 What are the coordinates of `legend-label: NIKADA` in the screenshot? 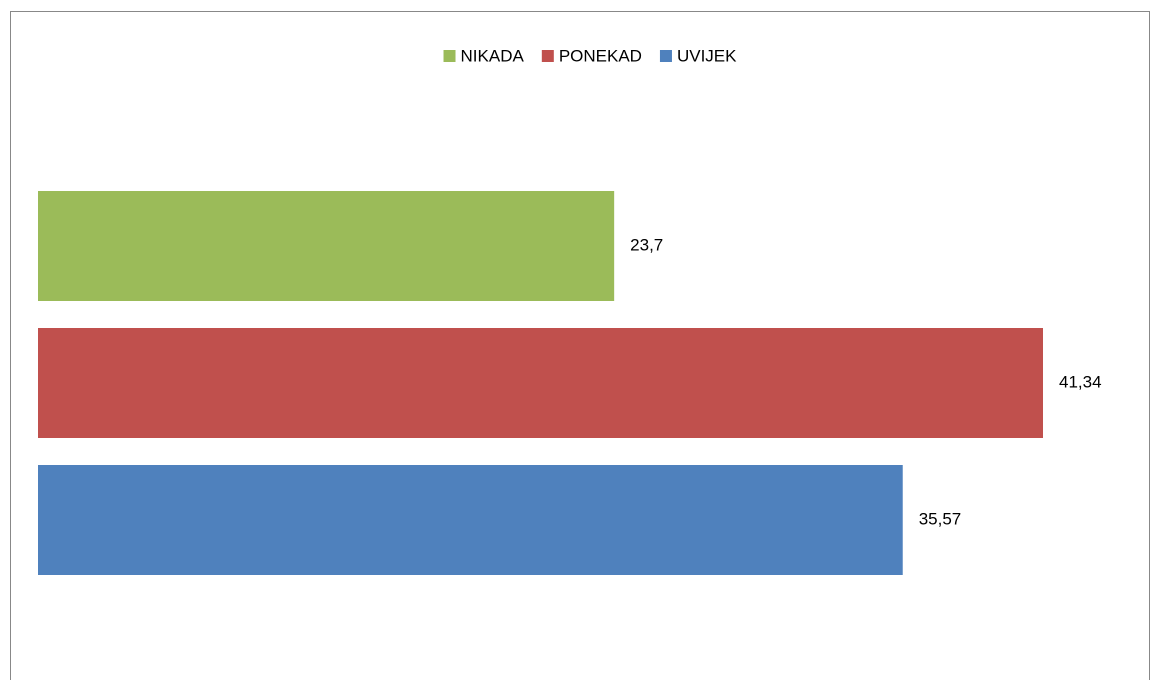 It's located at (493, 55).